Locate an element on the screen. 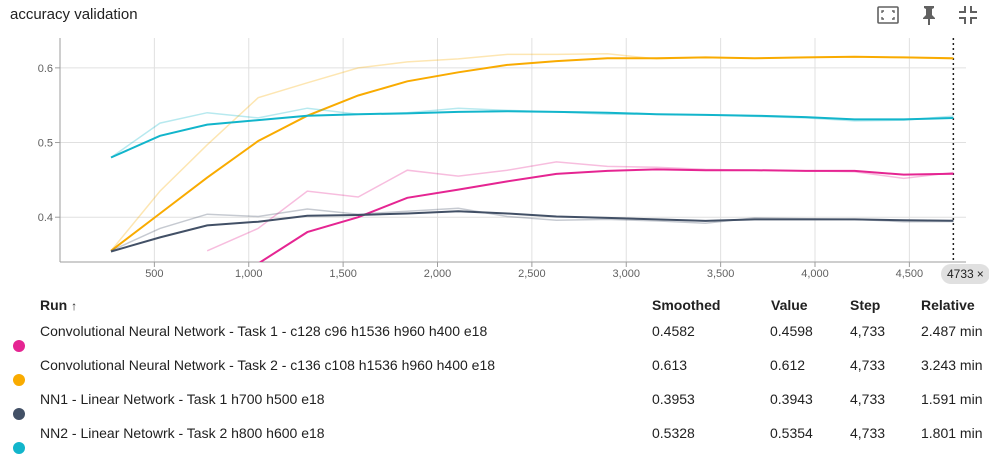 This screenshot has width=989, height=461. raw-value: 0.3943 is located at coordinates (791, 399).